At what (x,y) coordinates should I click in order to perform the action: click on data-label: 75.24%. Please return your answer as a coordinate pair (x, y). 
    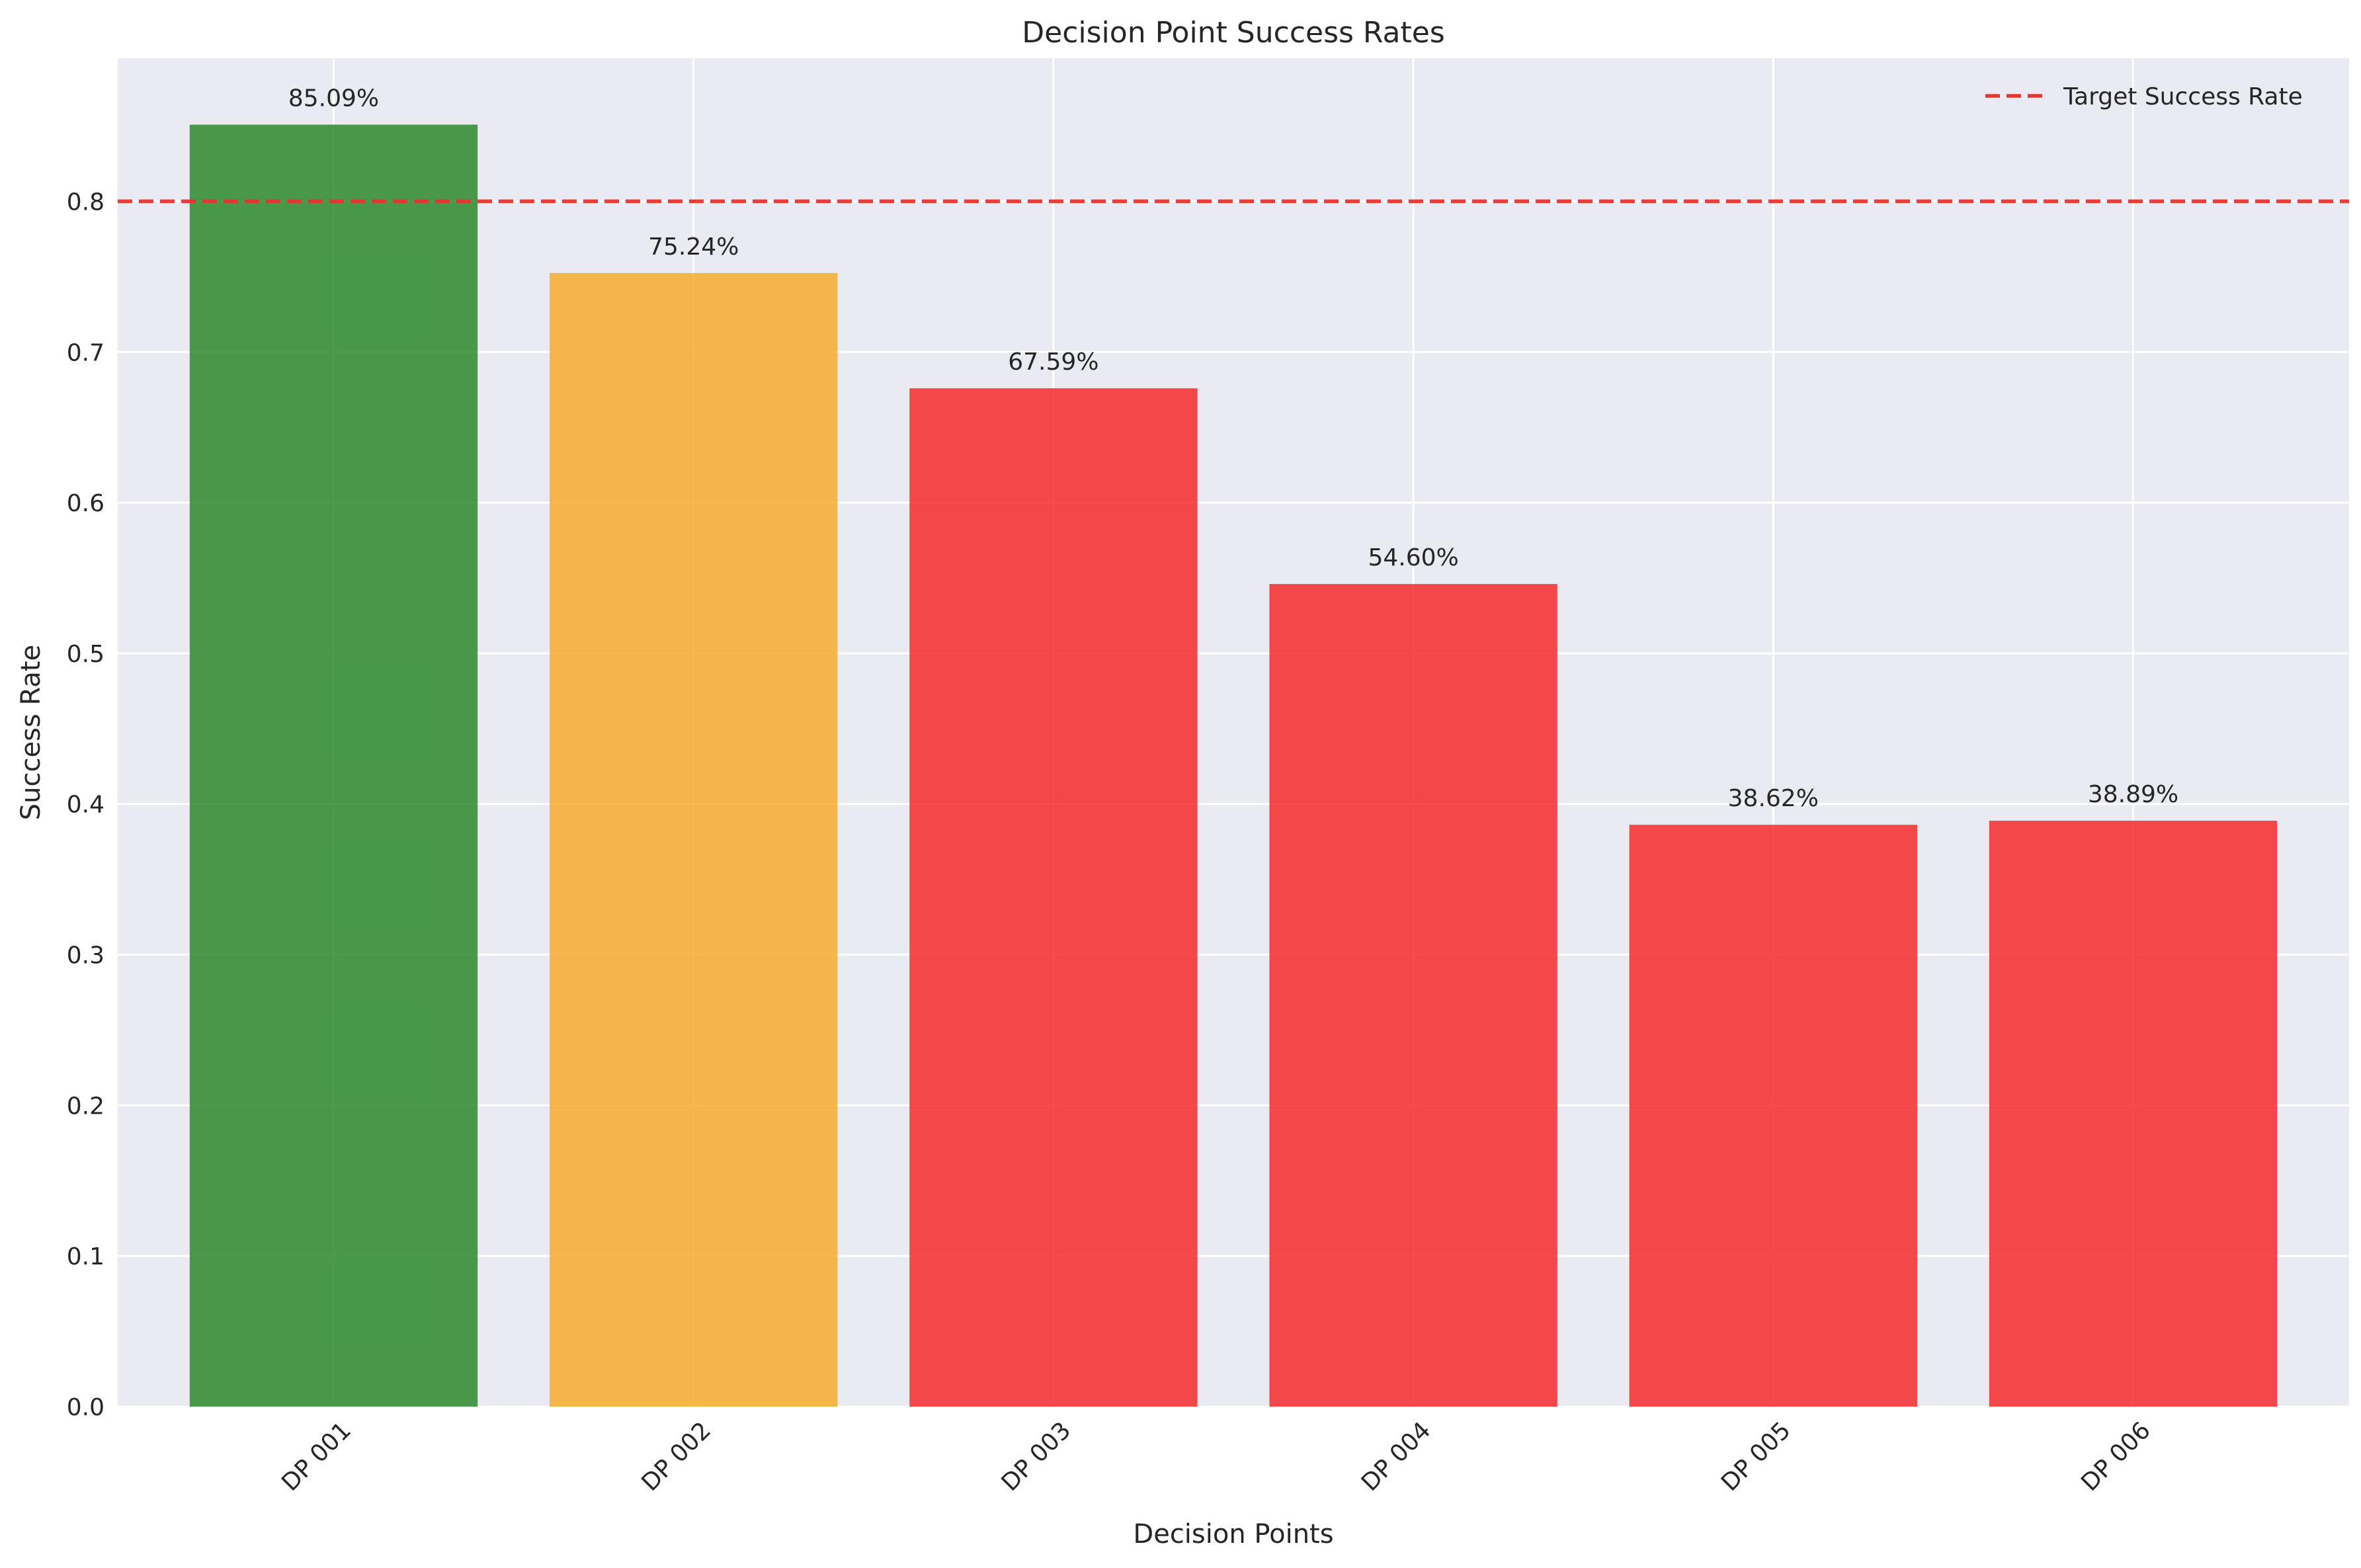
    Looking at the image, I should click on (693, 247).